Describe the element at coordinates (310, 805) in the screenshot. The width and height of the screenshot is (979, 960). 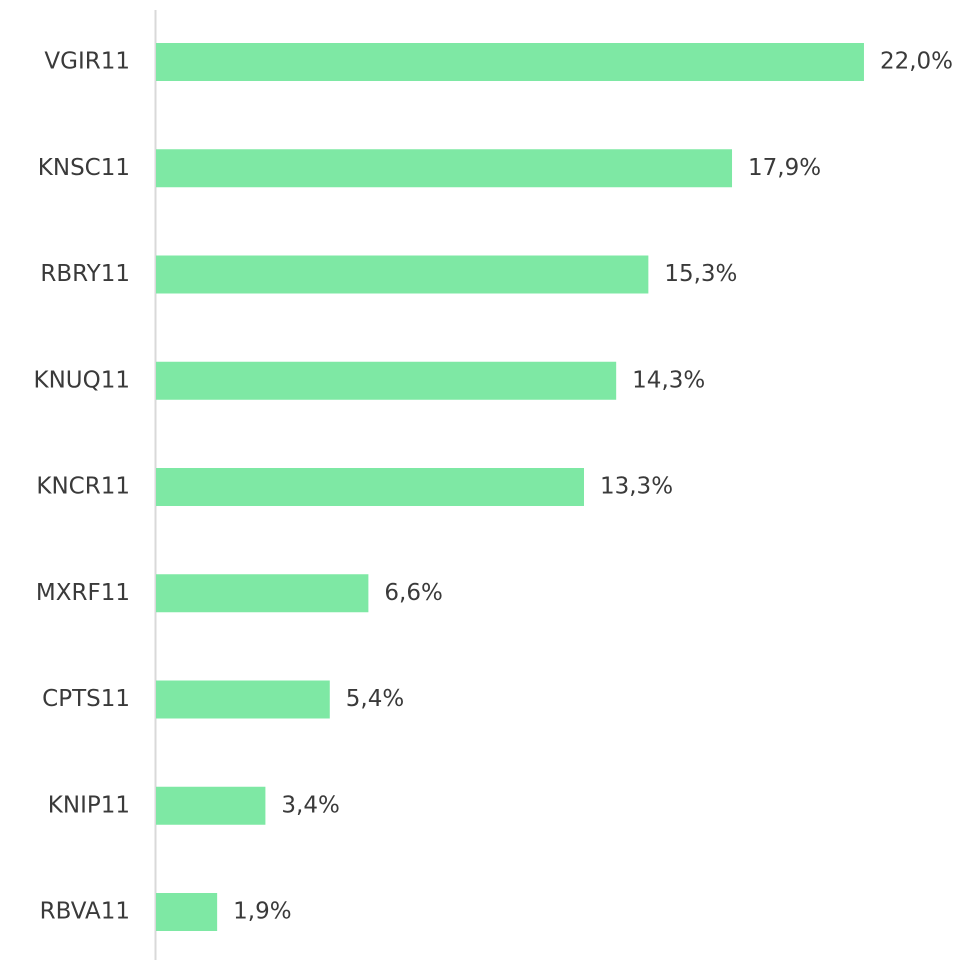
I see `value-label: 3,4%` at that location.